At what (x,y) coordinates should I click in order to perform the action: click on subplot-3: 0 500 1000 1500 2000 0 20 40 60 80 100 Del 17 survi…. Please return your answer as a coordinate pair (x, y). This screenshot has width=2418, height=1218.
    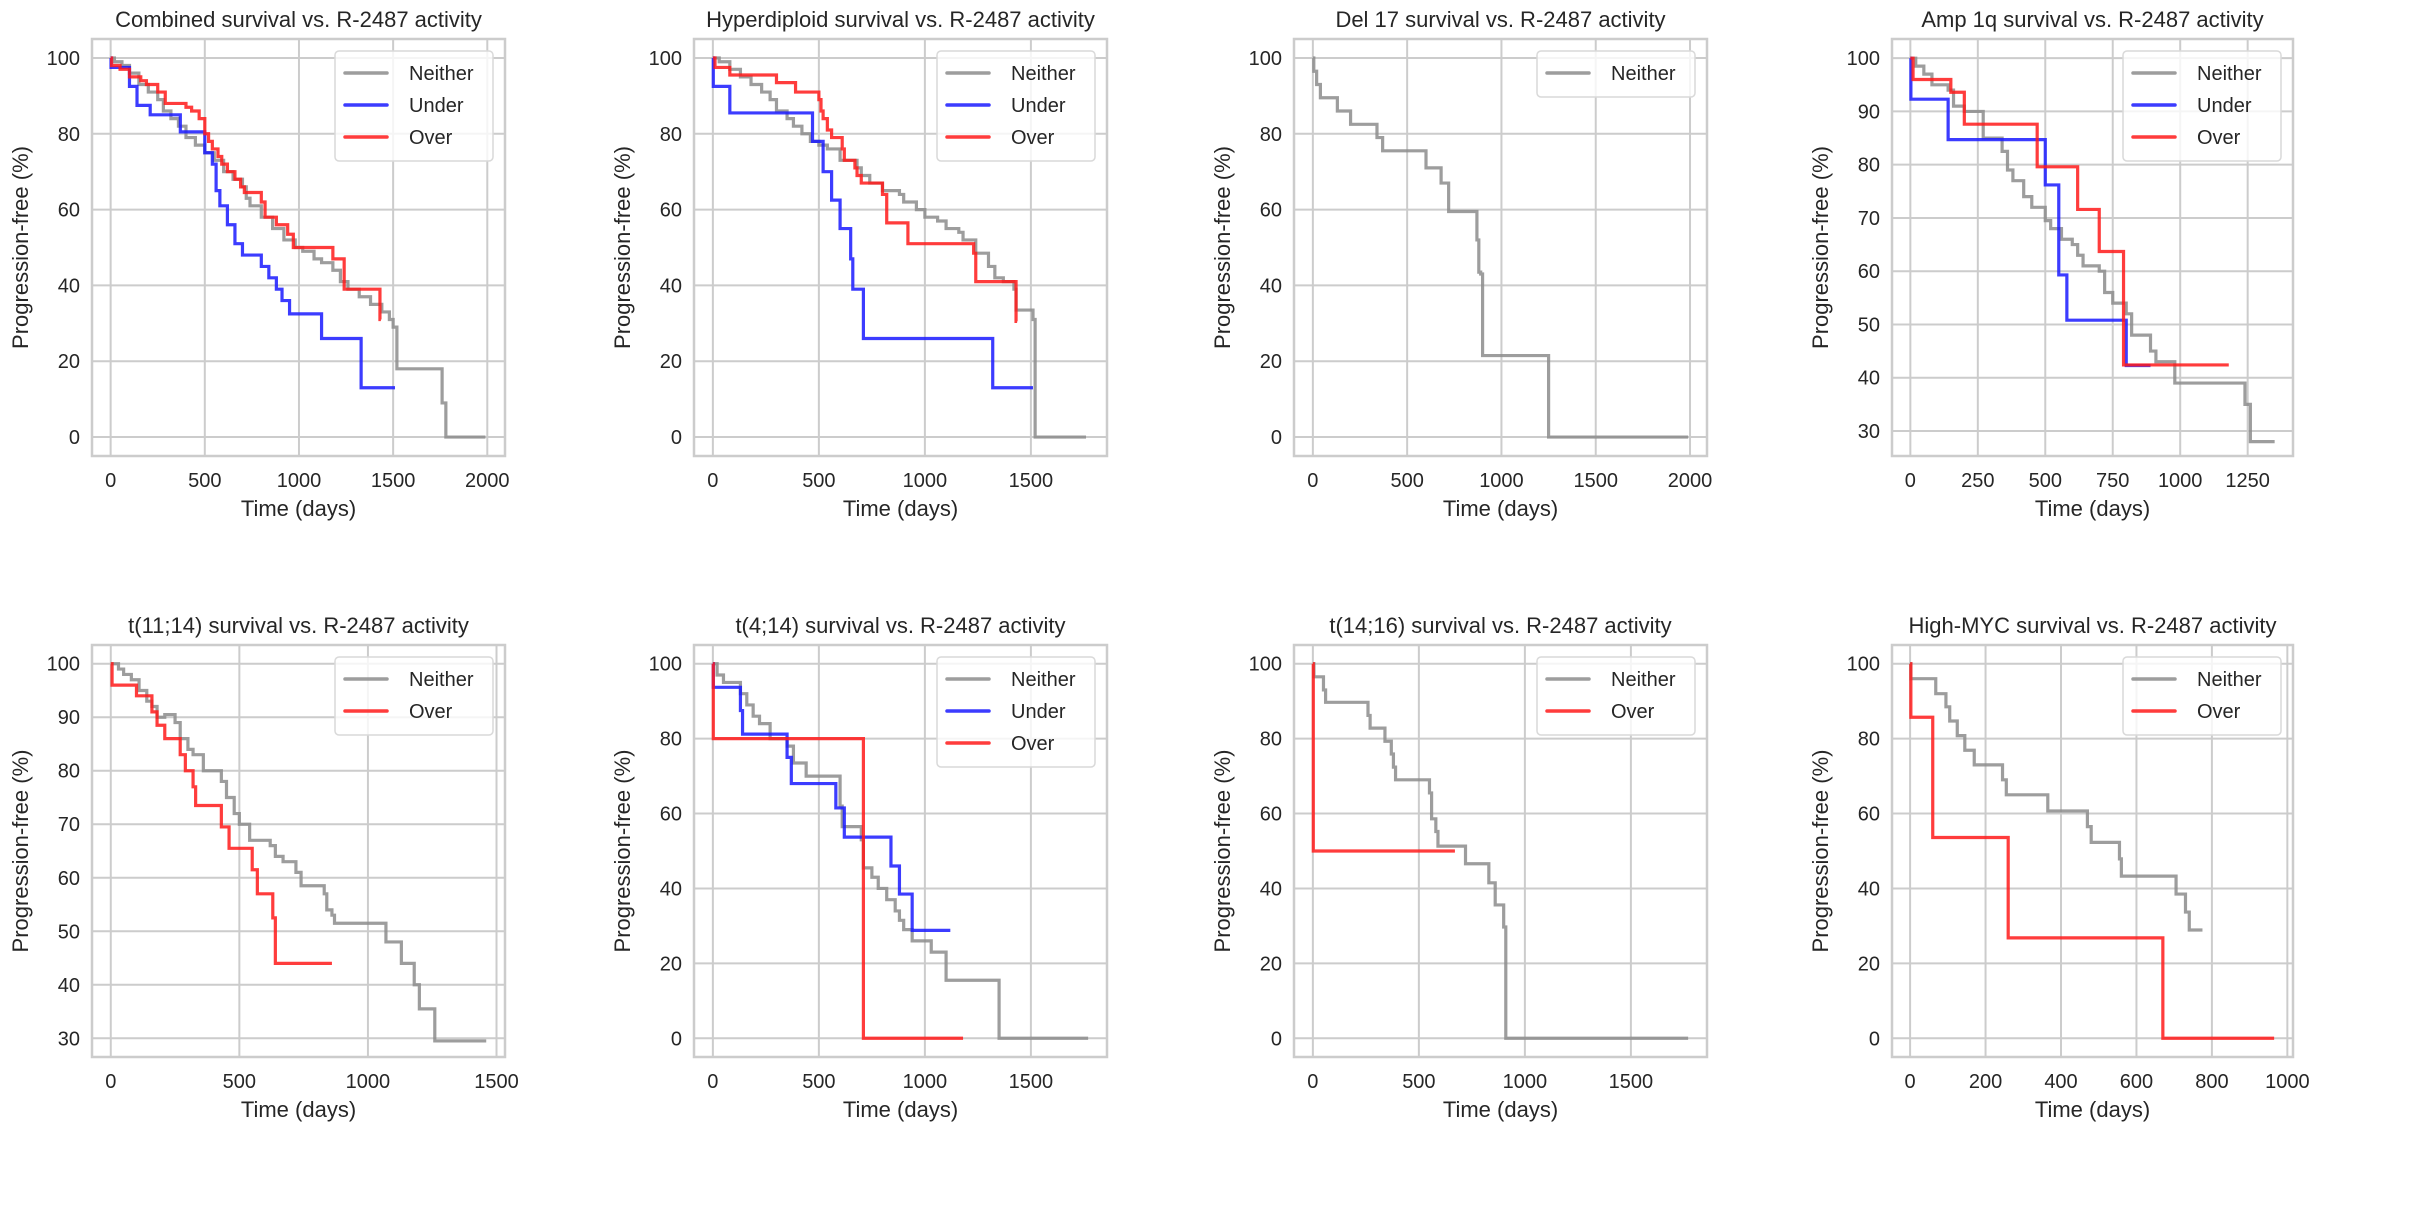
    Looking at the image, I should click on (1461, 264).